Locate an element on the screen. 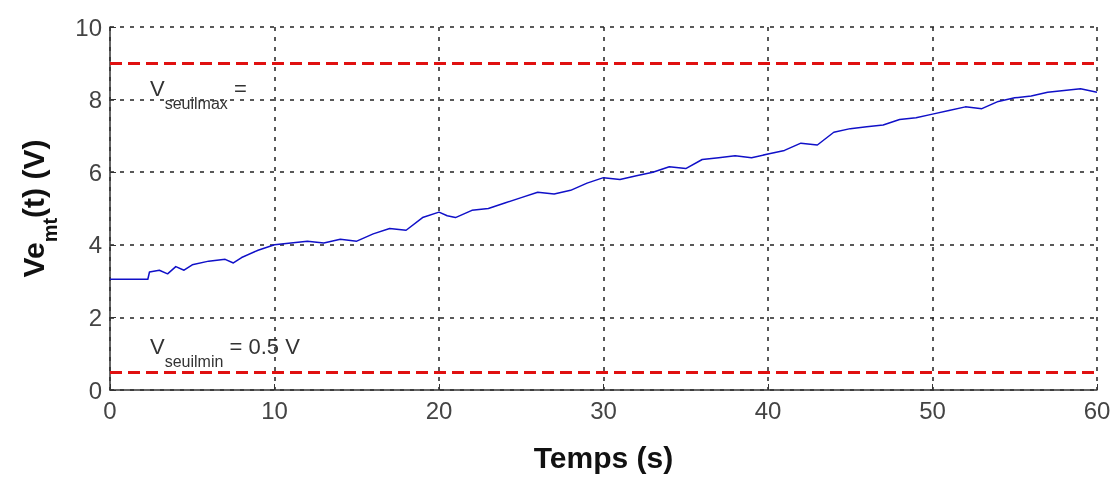 Image resolution: width=1114 pixels, height=486 pixels. x-tick-label: 50 is located at coordinates (932, 410).